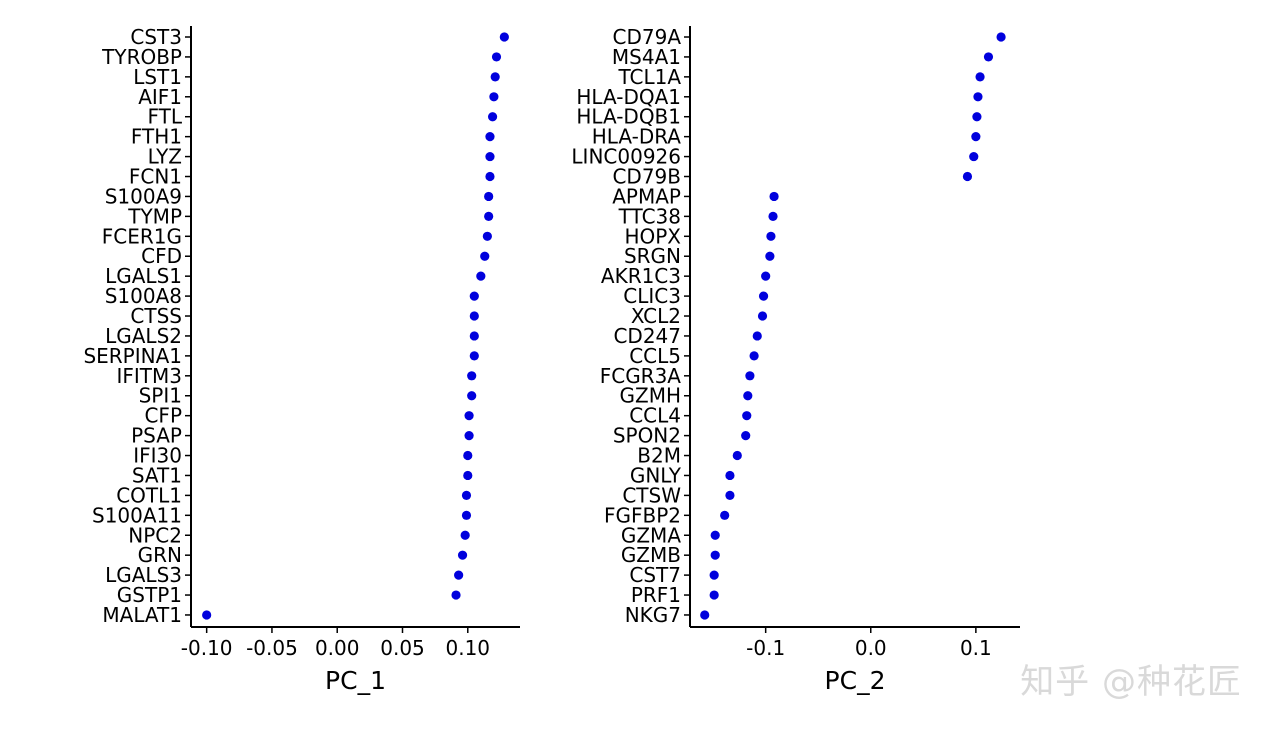 This screenshot has width=1274, height=733. I want to click on gene-label: IFITM3, so click(150, 376).